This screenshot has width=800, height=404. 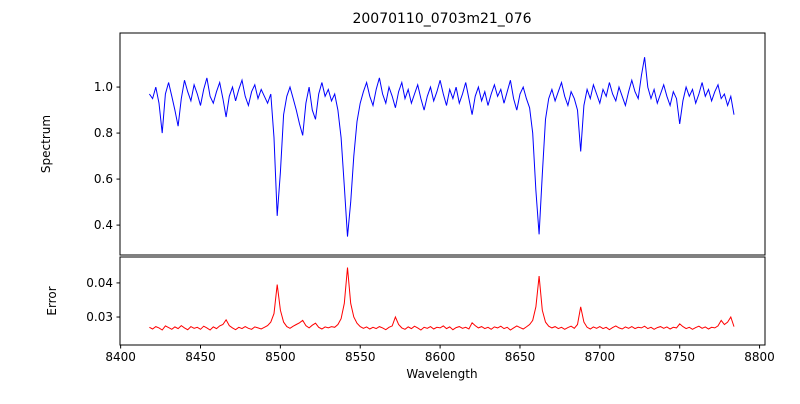 What do you see at coordinates (103, 179) in the screenshot?
I see `spectrum-y-tick-label: 0.6` at bounding box center [103, 179].